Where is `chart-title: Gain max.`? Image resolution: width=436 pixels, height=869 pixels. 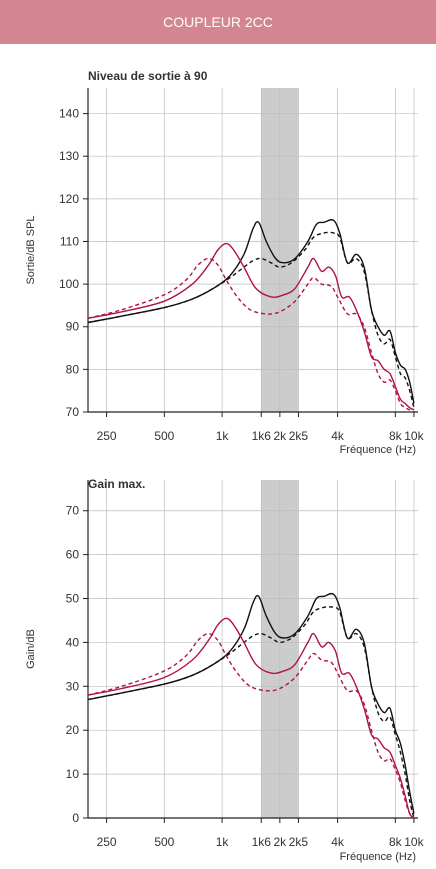
chart-title: Gain max. is located at coordinates (116, 484).